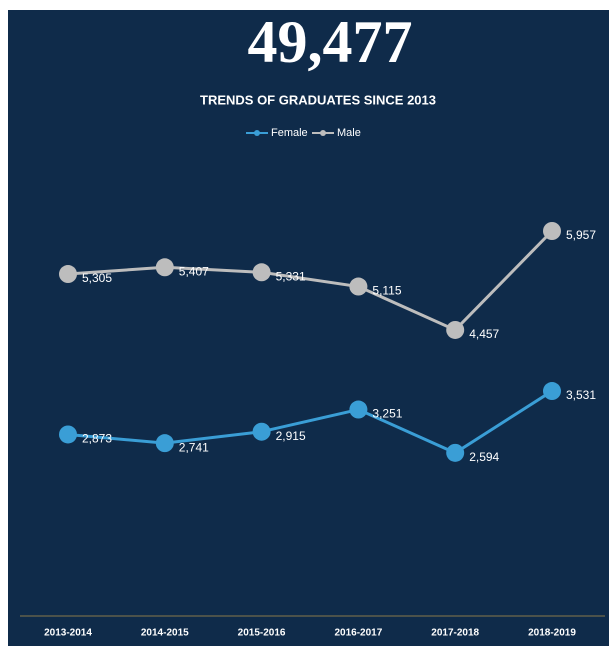  Describe the element at coordinates (68, 633) in the screenshot. I see `x-tick-label: 2013-2014` at that location.